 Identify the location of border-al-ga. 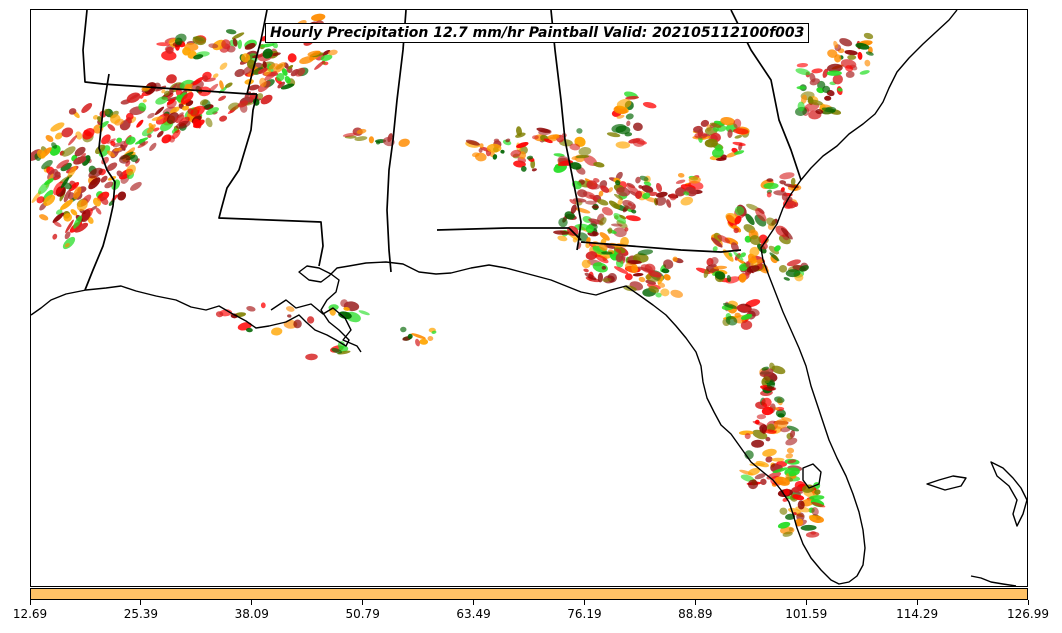
(566, 130).